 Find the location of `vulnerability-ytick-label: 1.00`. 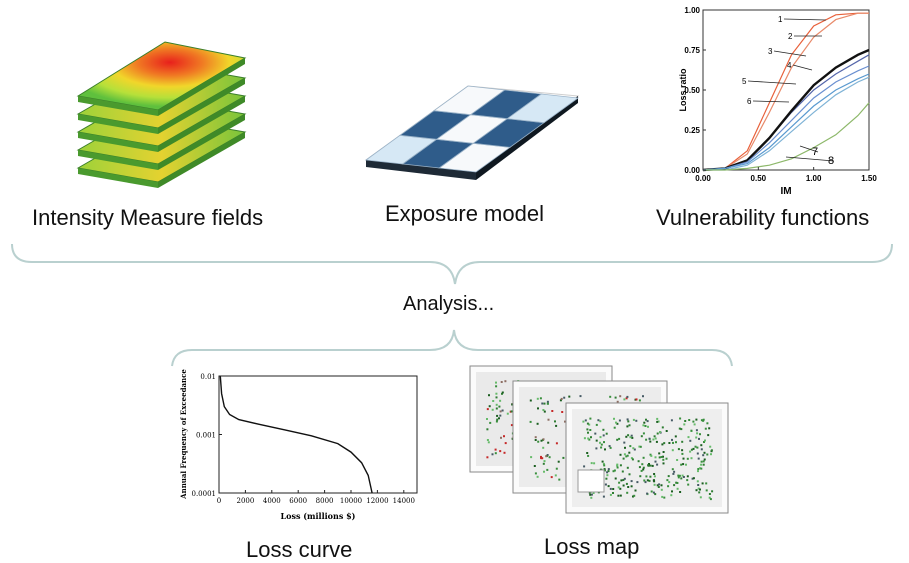

vulnerability-ytick-label: 1.00 is located at coordinates (692, 10).